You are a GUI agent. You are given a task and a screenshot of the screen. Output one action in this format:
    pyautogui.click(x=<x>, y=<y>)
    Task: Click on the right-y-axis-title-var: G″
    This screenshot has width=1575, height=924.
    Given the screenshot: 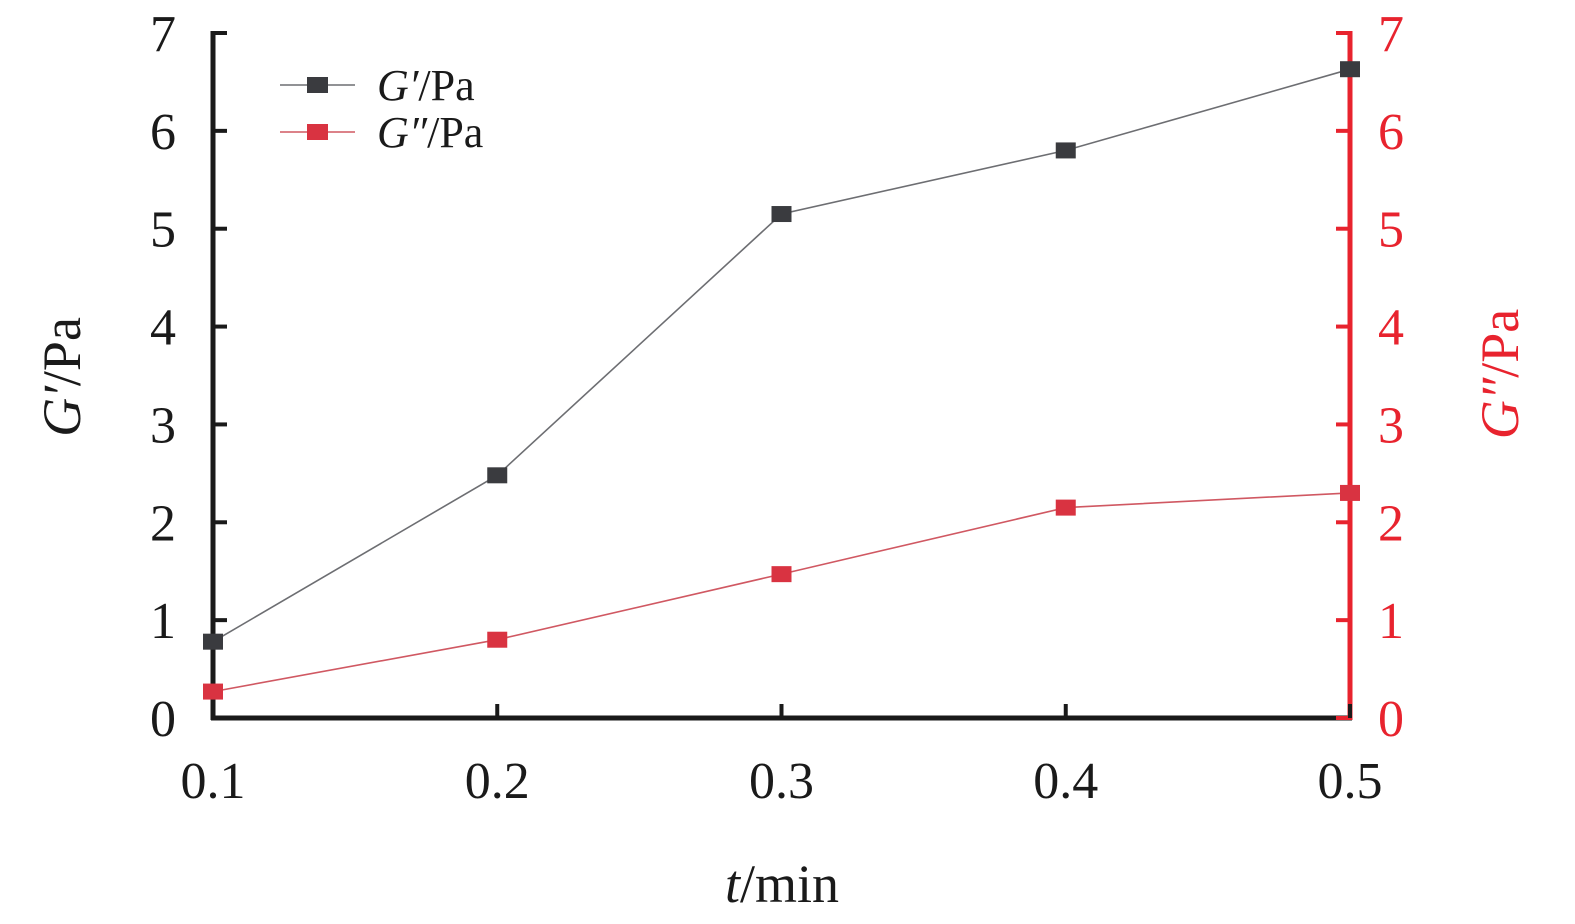 What is the action you would take?
    pyautogui.click(x=1500, y=408)
    